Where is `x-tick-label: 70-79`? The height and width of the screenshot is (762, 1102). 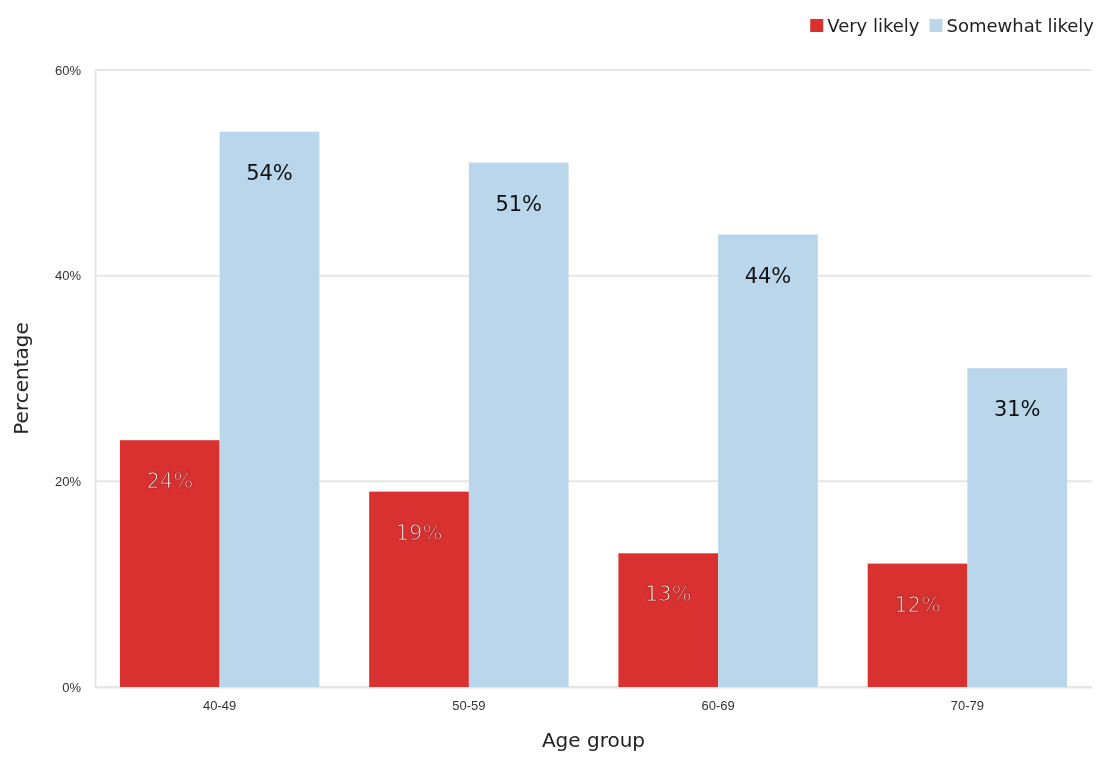 x-tick-label: 70-79 is located at coordinates (967, 706).